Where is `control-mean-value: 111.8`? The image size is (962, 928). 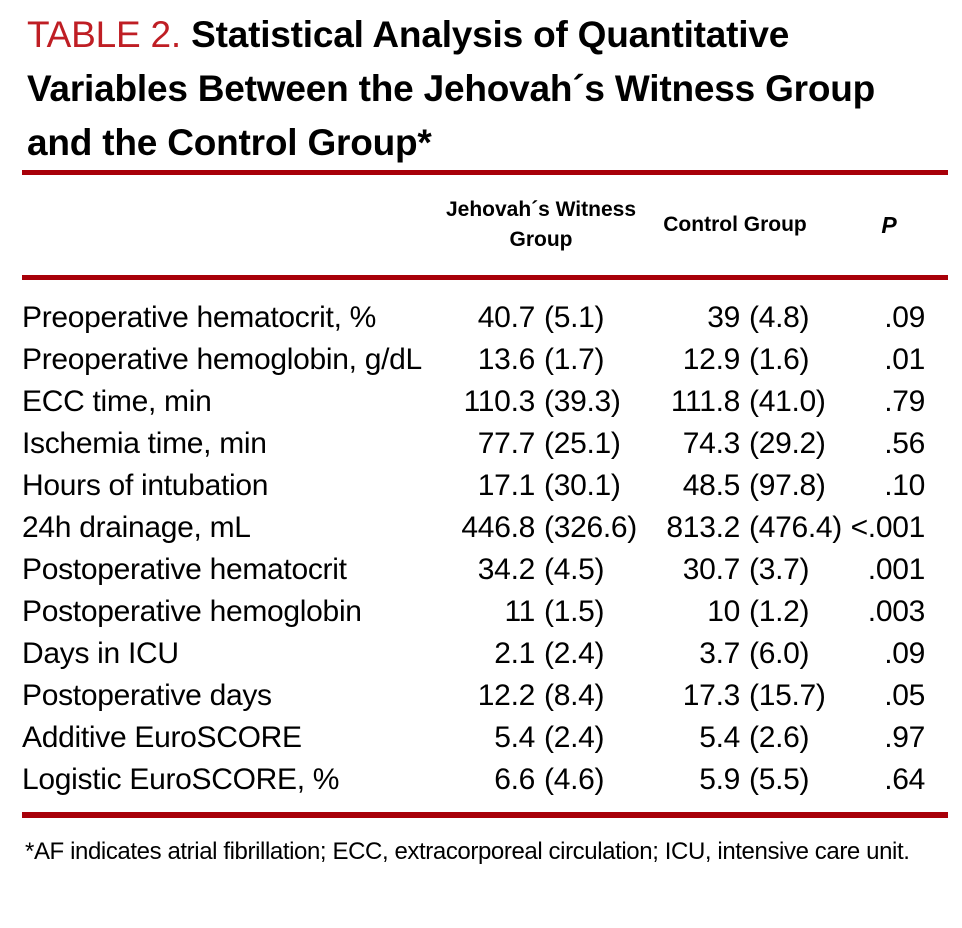
control-mean-value: 111.8 is located at coordinates (705, 401).